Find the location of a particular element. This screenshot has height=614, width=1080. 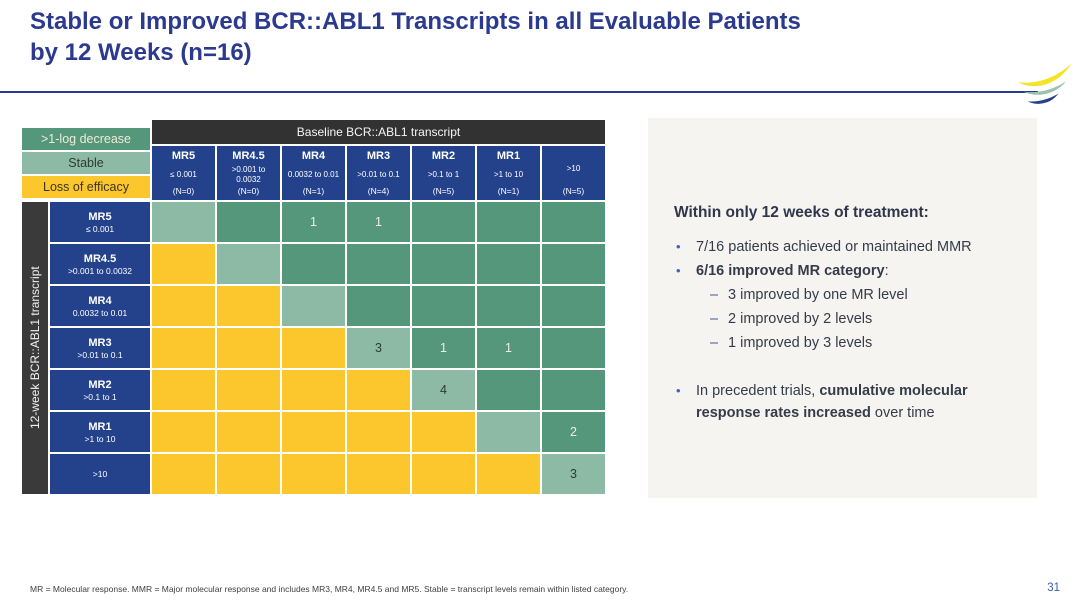

row-header->10: >10 is located at coordinates (100, 474).